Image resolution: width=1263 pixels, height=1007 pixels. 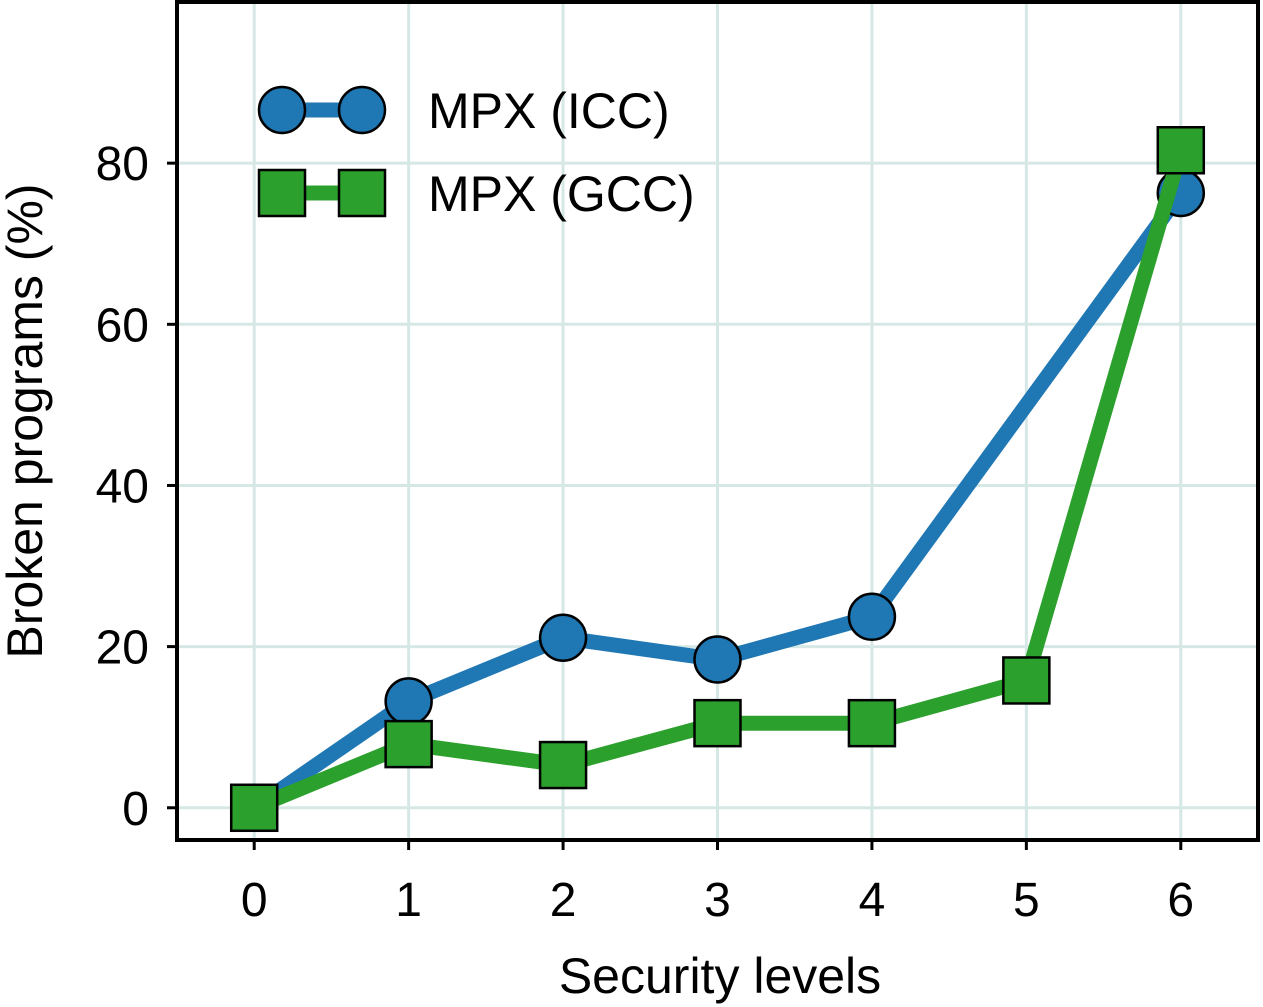 What do you see at coordinates (872, 900) in the screenshot?
I see `x-tick-label: 4` at bounding box center [872, 900].